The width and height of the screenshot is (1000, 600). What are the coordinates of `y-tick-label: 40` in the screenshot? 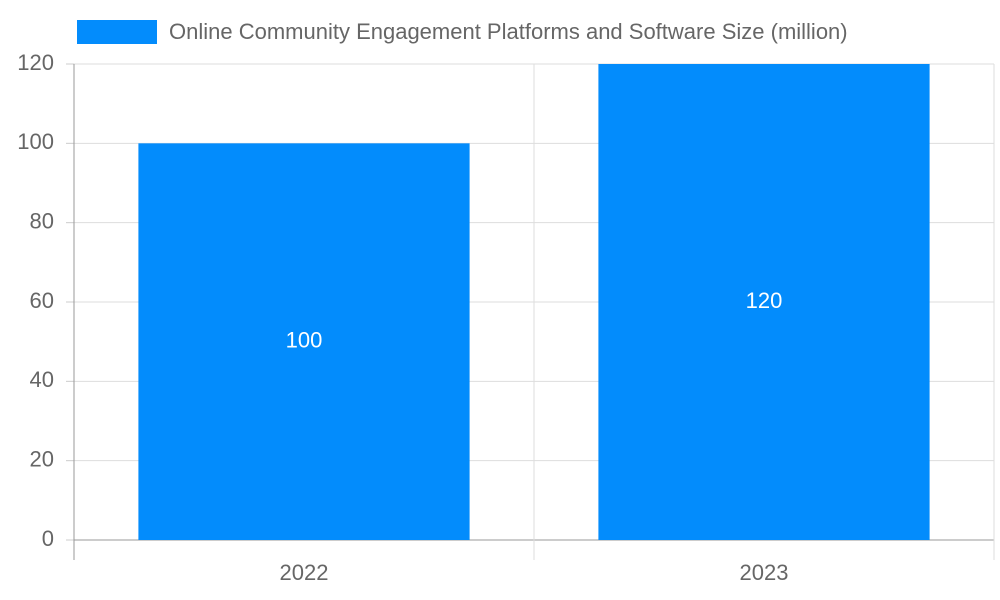 It's located at (42, 379).